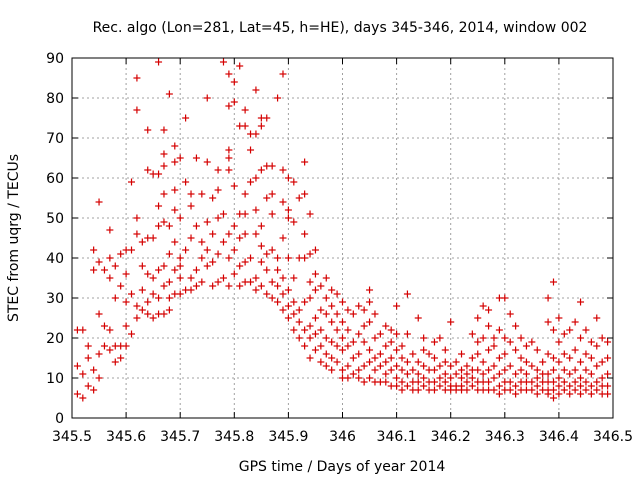 This screenshot has height=480, width=640. What do you see at coordinates (14, 238) in the screenshot?
I see `y-axis-label: STEC from uqrg / TECUs` at bounding box center [14, 238].